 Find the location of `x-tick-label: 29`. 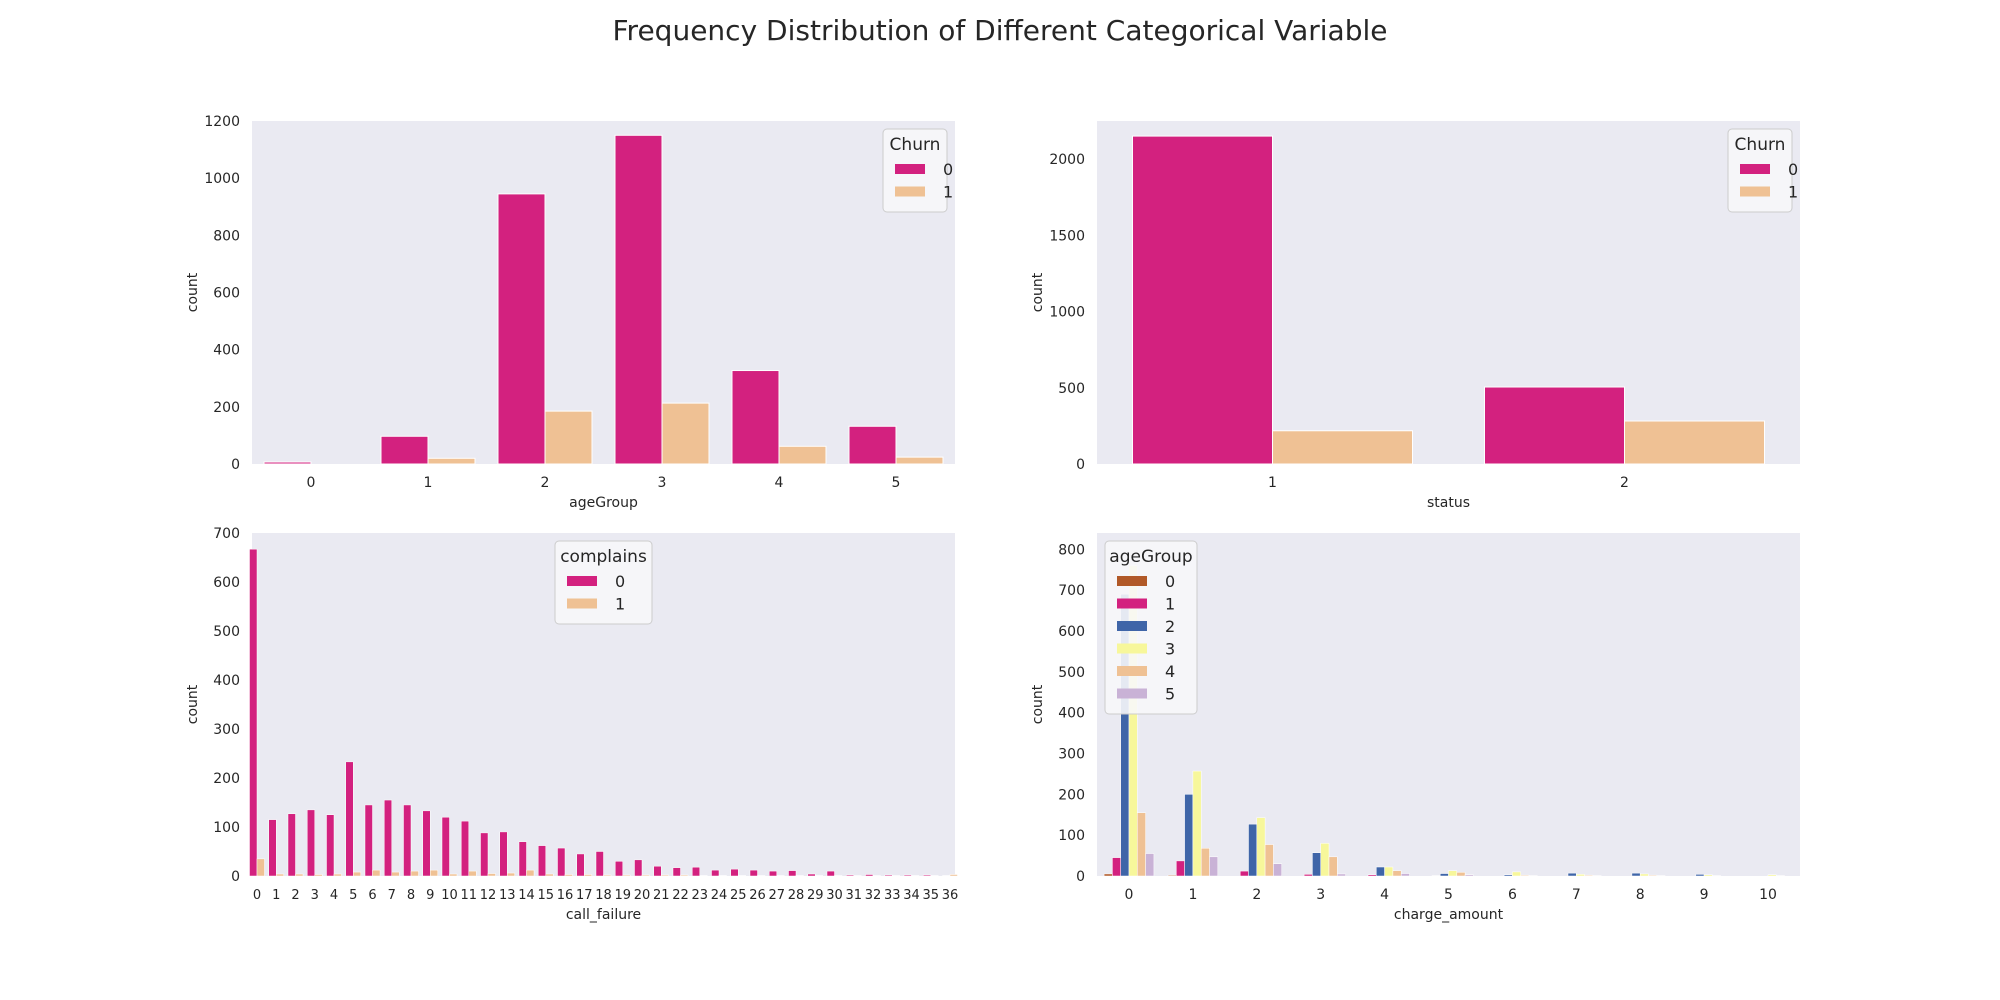

x-tick-label: 29 is located at coordinates (815, 895).